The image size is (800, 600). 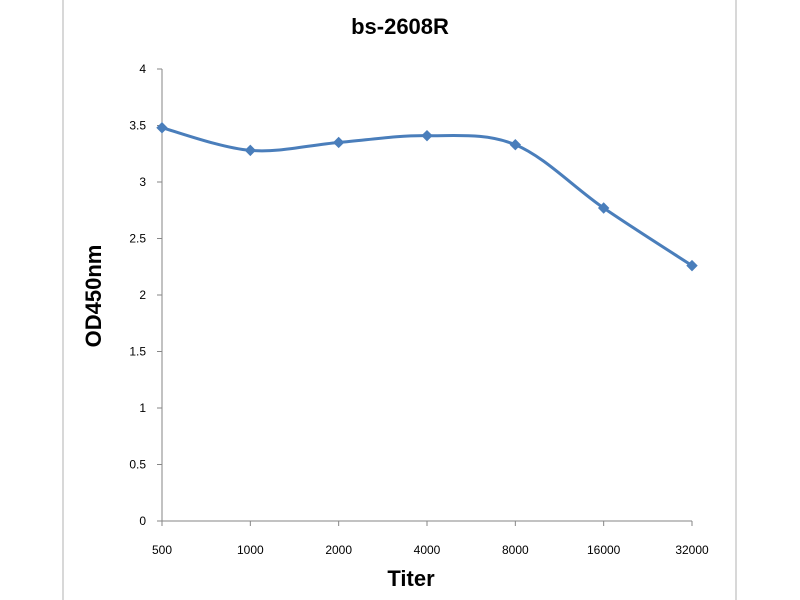 I want to click on x-axis-ticks: 500 1000 2000 4000 8000 16000 32000, so click(x=430, y=539).